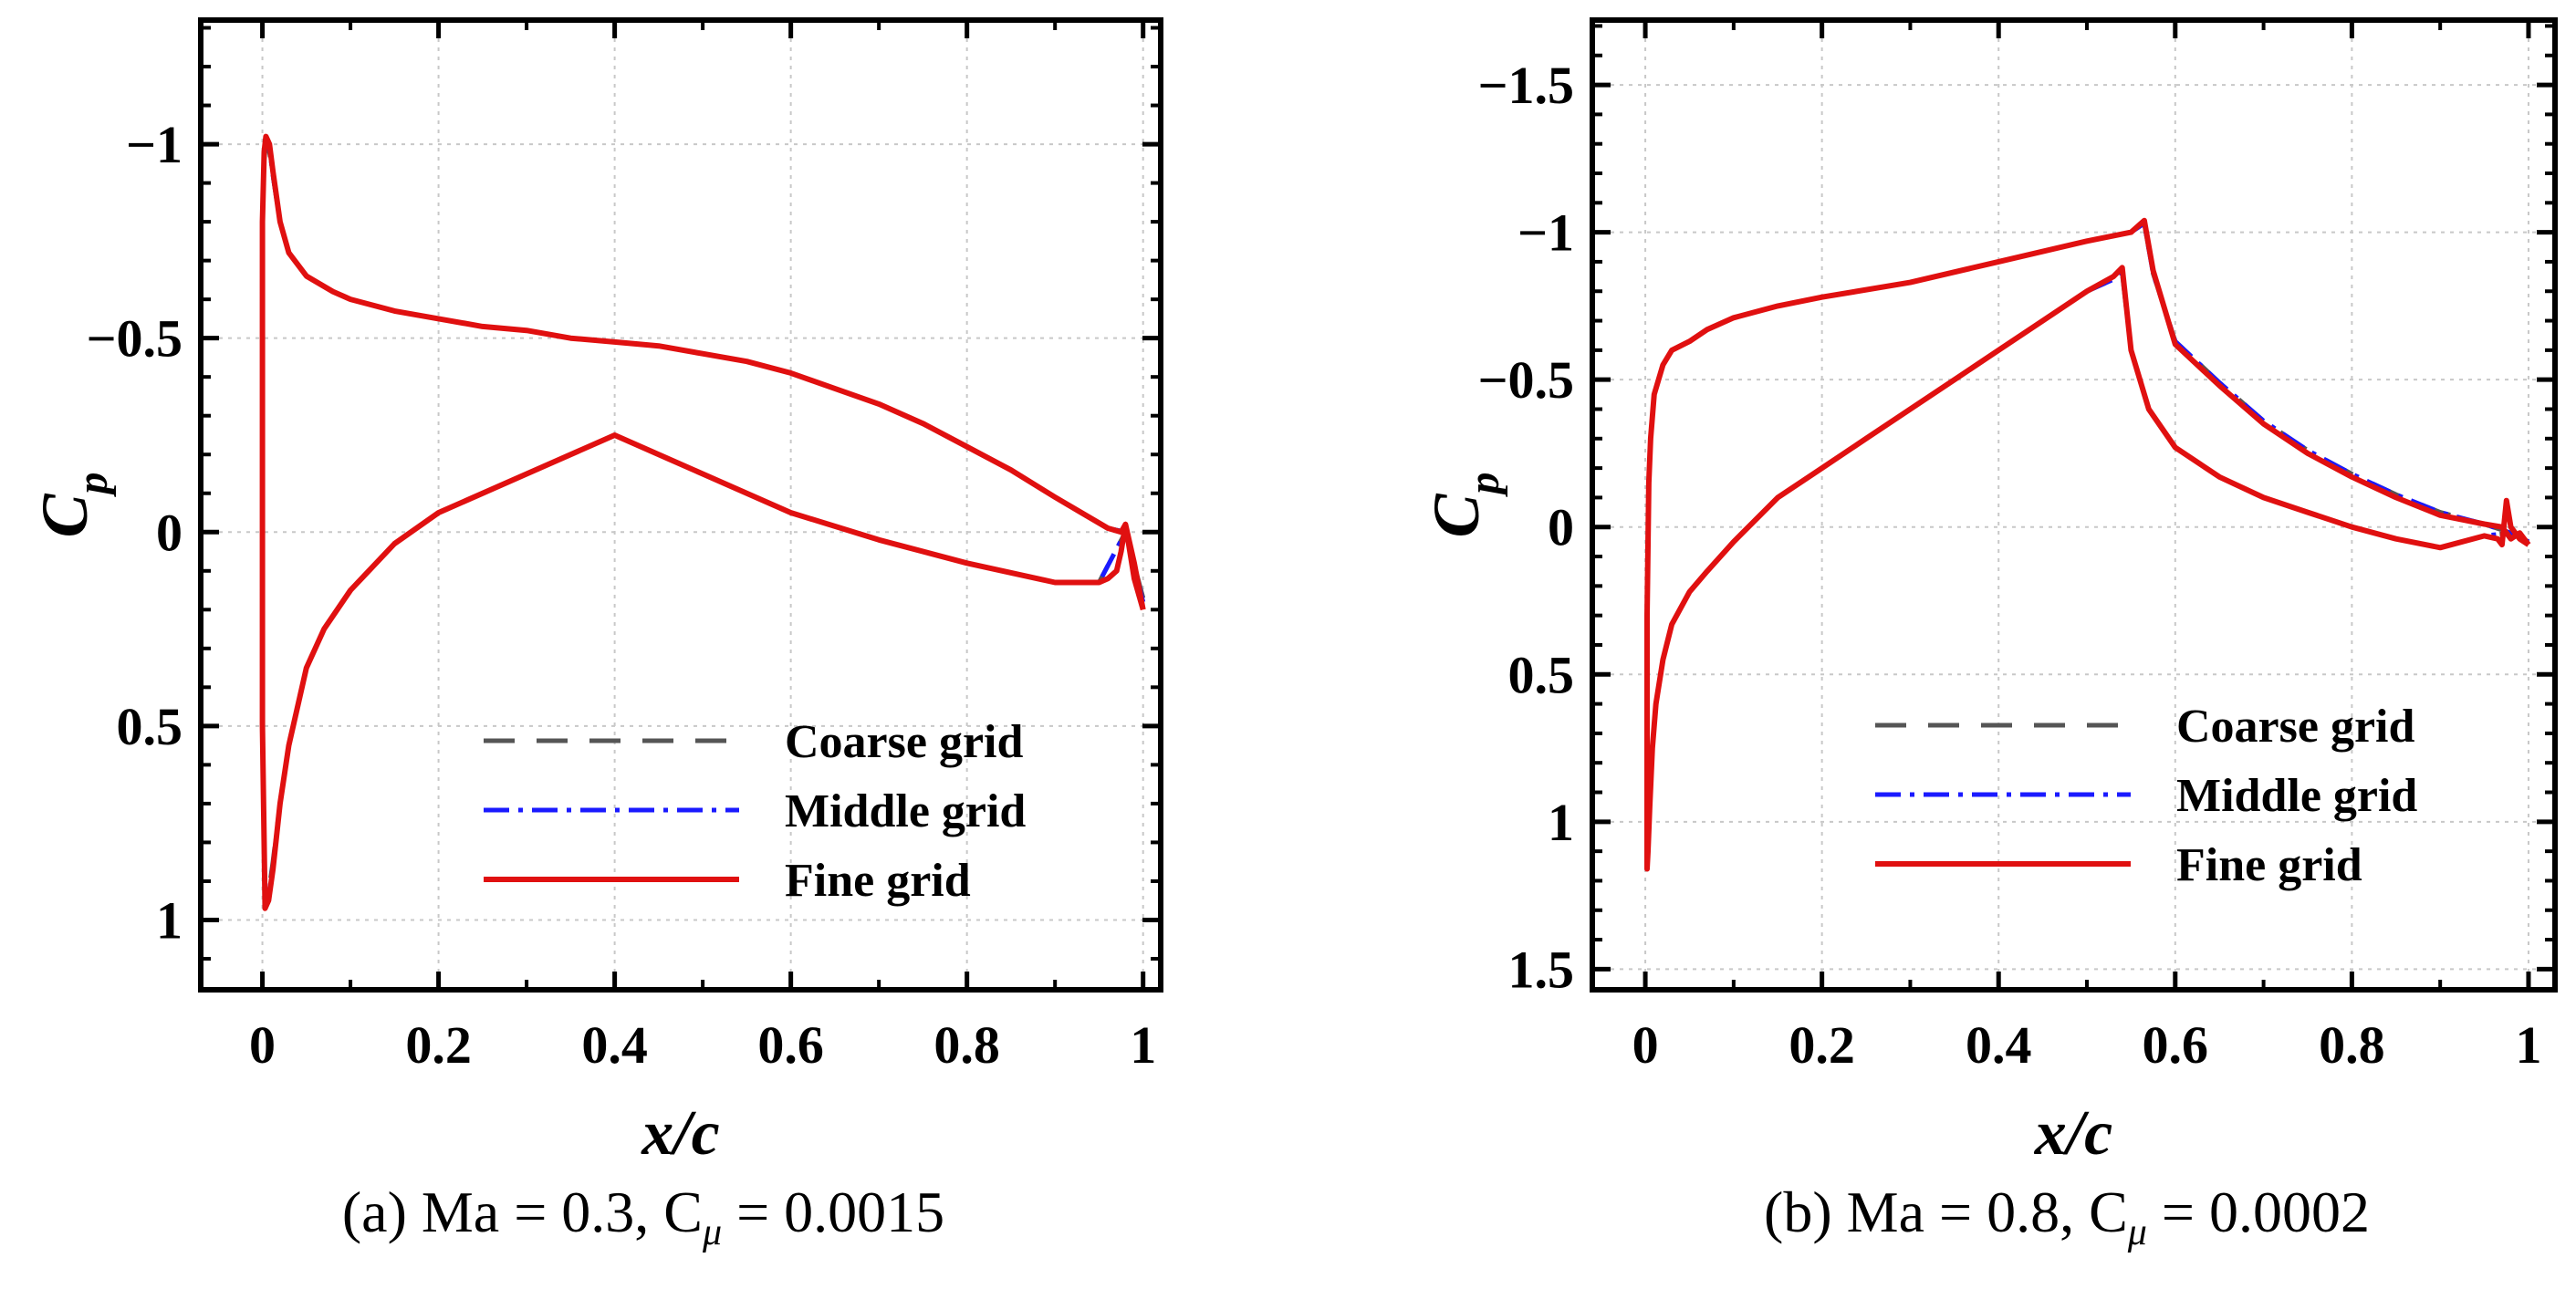 Image resolution: width=2576 pixels, height=1289 pixels. I want to click on caption-b: (b) Ma = 0.8, Cμ = 0.0002, so click(2067, 1216).